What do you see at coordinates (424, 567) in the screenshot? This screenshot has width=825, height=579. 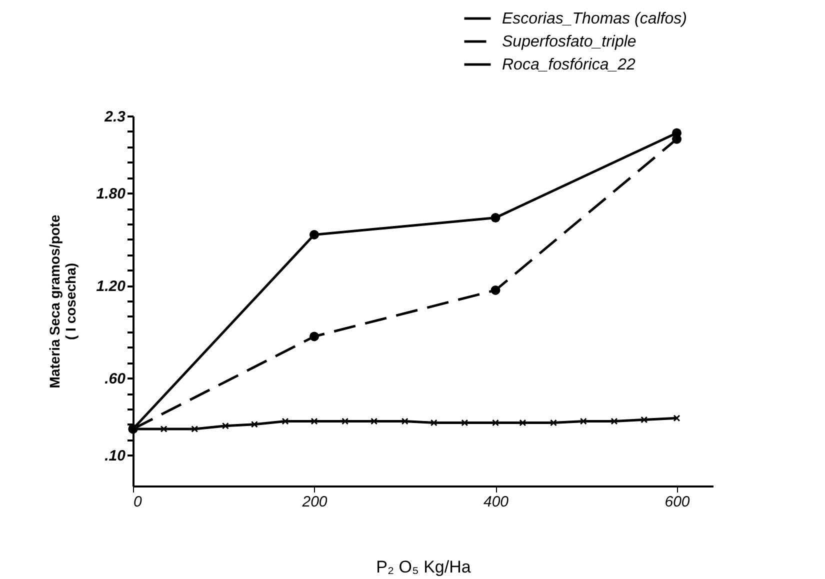 I see `x-axis-title: P₂ O₅ Kg/Ha` at bounding box center [424, 567].